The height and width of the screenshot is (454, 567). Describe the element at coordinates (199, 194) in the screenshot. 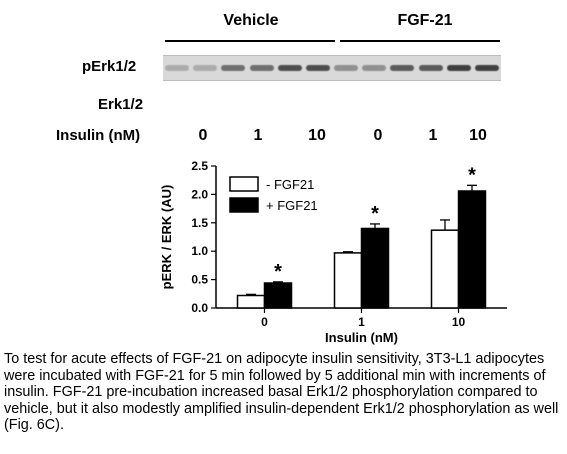

I see `y-tick-label: 2.0` at that location.